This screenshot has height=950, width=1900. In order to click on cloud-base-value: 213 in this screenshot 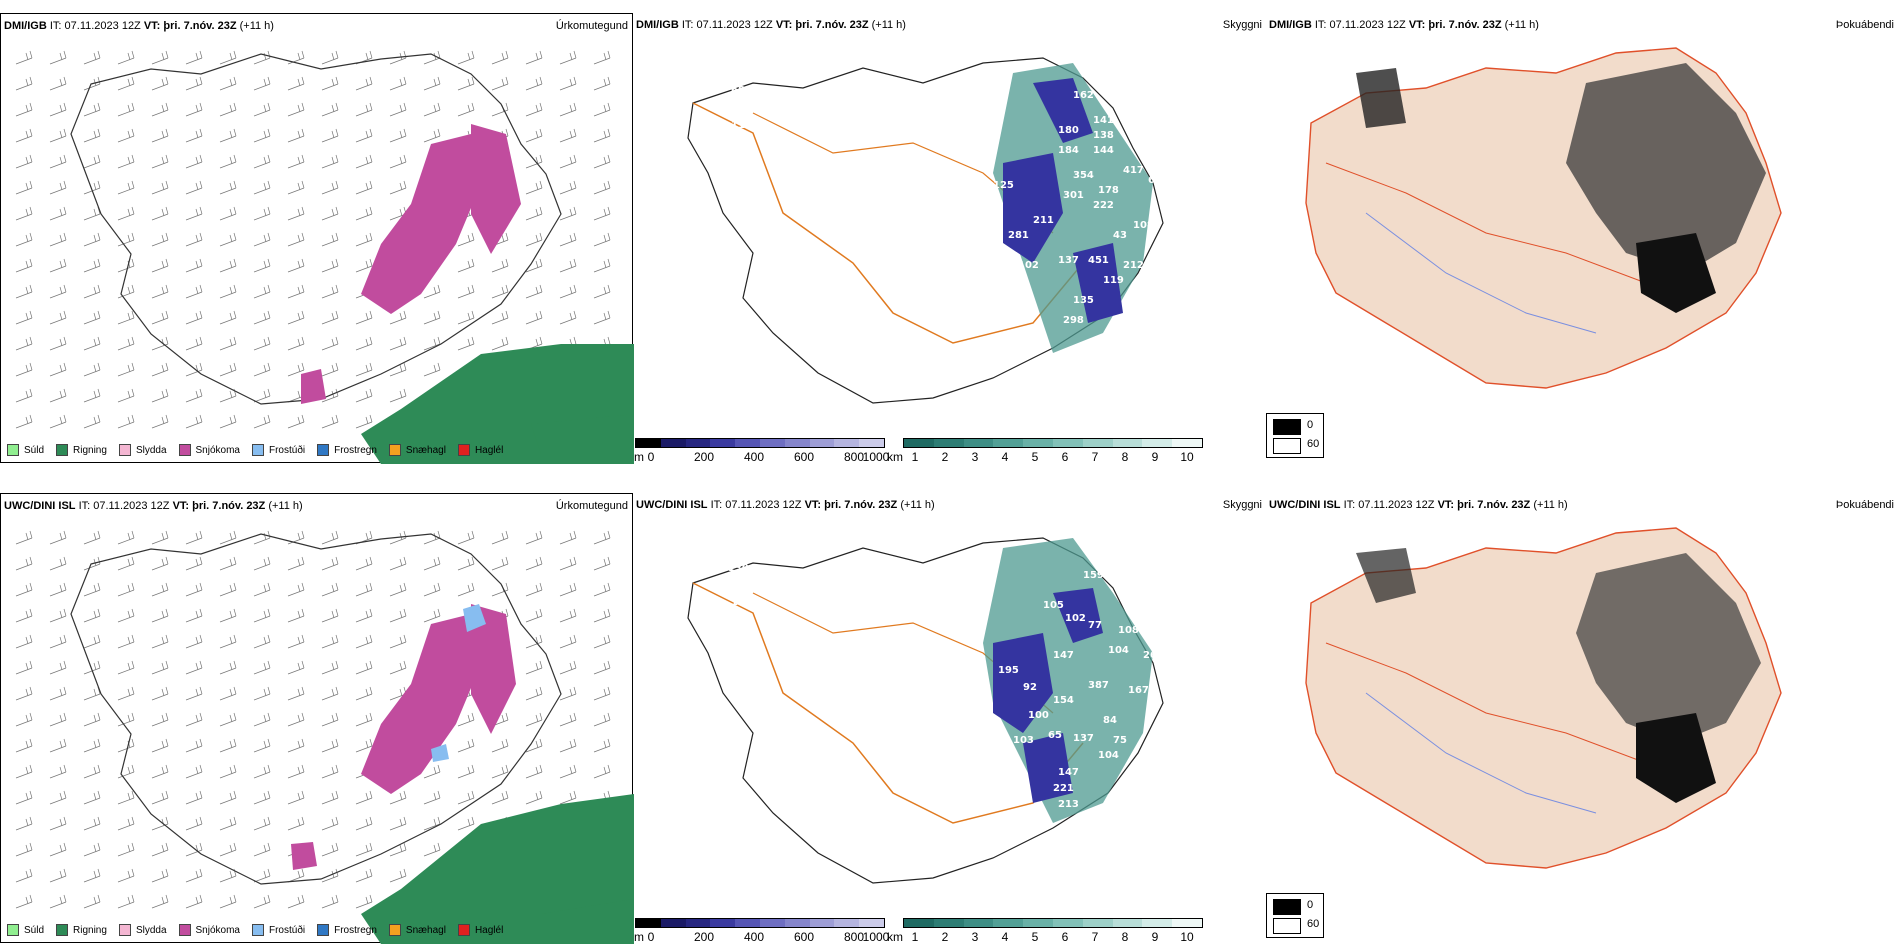, I will do `click(1068, 804)`.